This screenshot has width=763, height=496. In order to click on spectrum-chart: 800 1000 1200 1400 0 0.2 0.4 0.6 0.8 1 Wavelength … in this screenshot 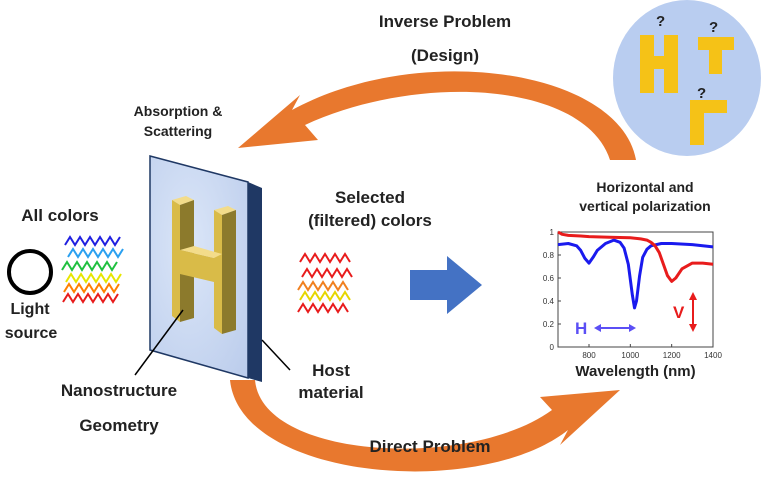, I will do `click(633, 304)`.